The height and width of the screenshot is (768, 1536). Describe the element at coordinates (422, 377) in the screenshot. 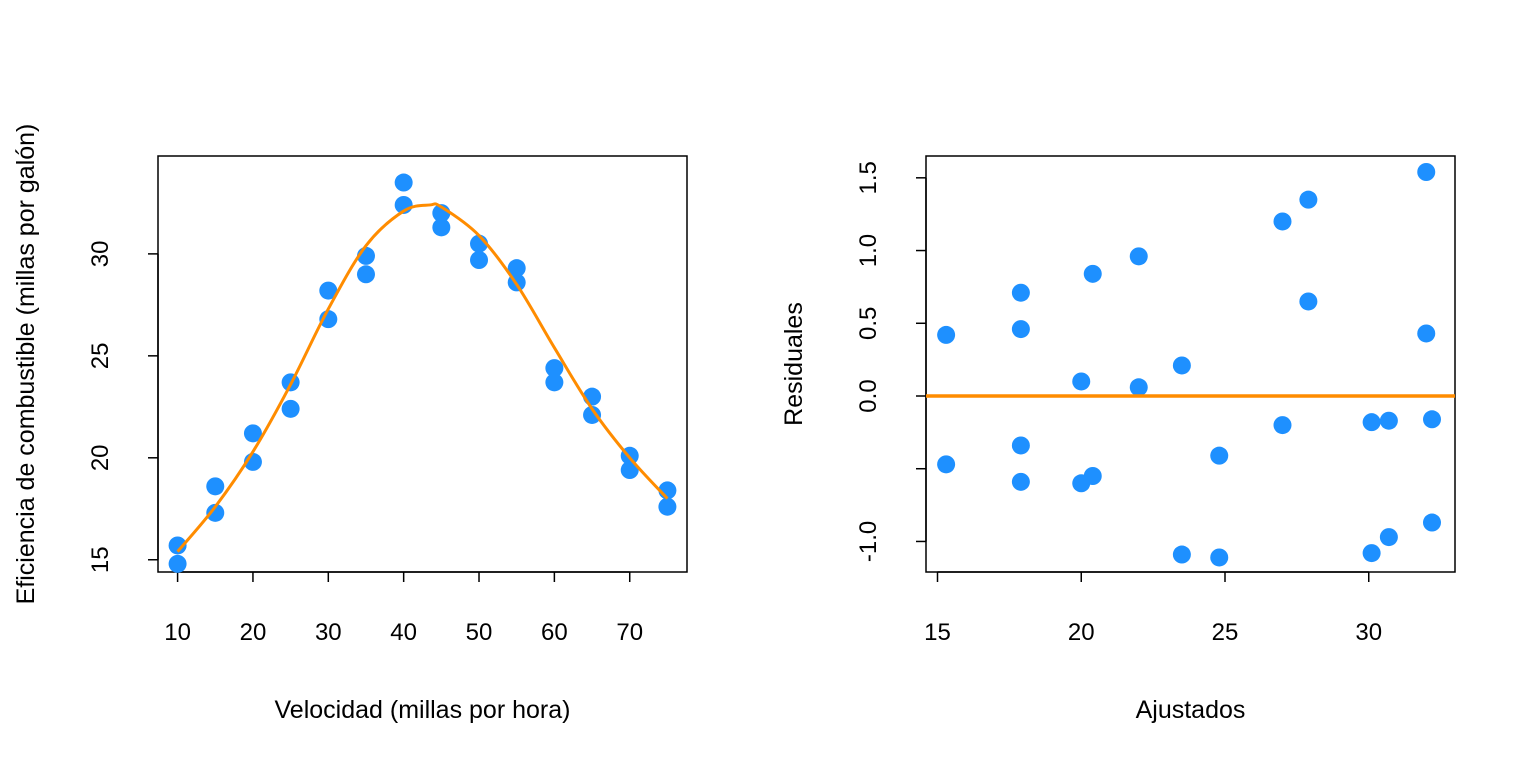

I see `fit-curve` at that location.